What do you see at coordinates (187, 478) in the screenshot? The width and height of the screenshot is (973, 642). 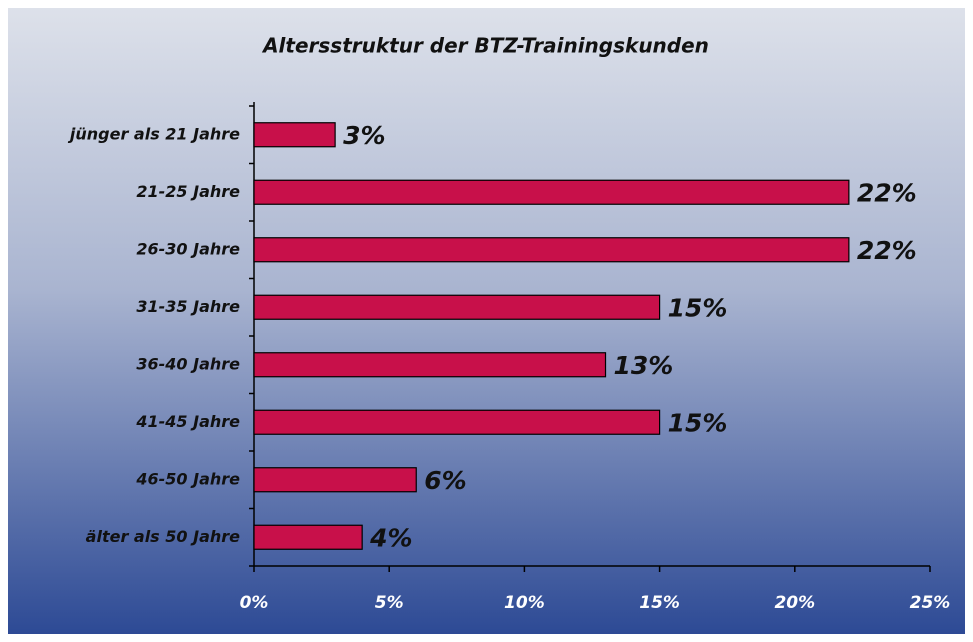 I see `y-tick-label: 46-50 Jahre` at bounding box center [187, 478].